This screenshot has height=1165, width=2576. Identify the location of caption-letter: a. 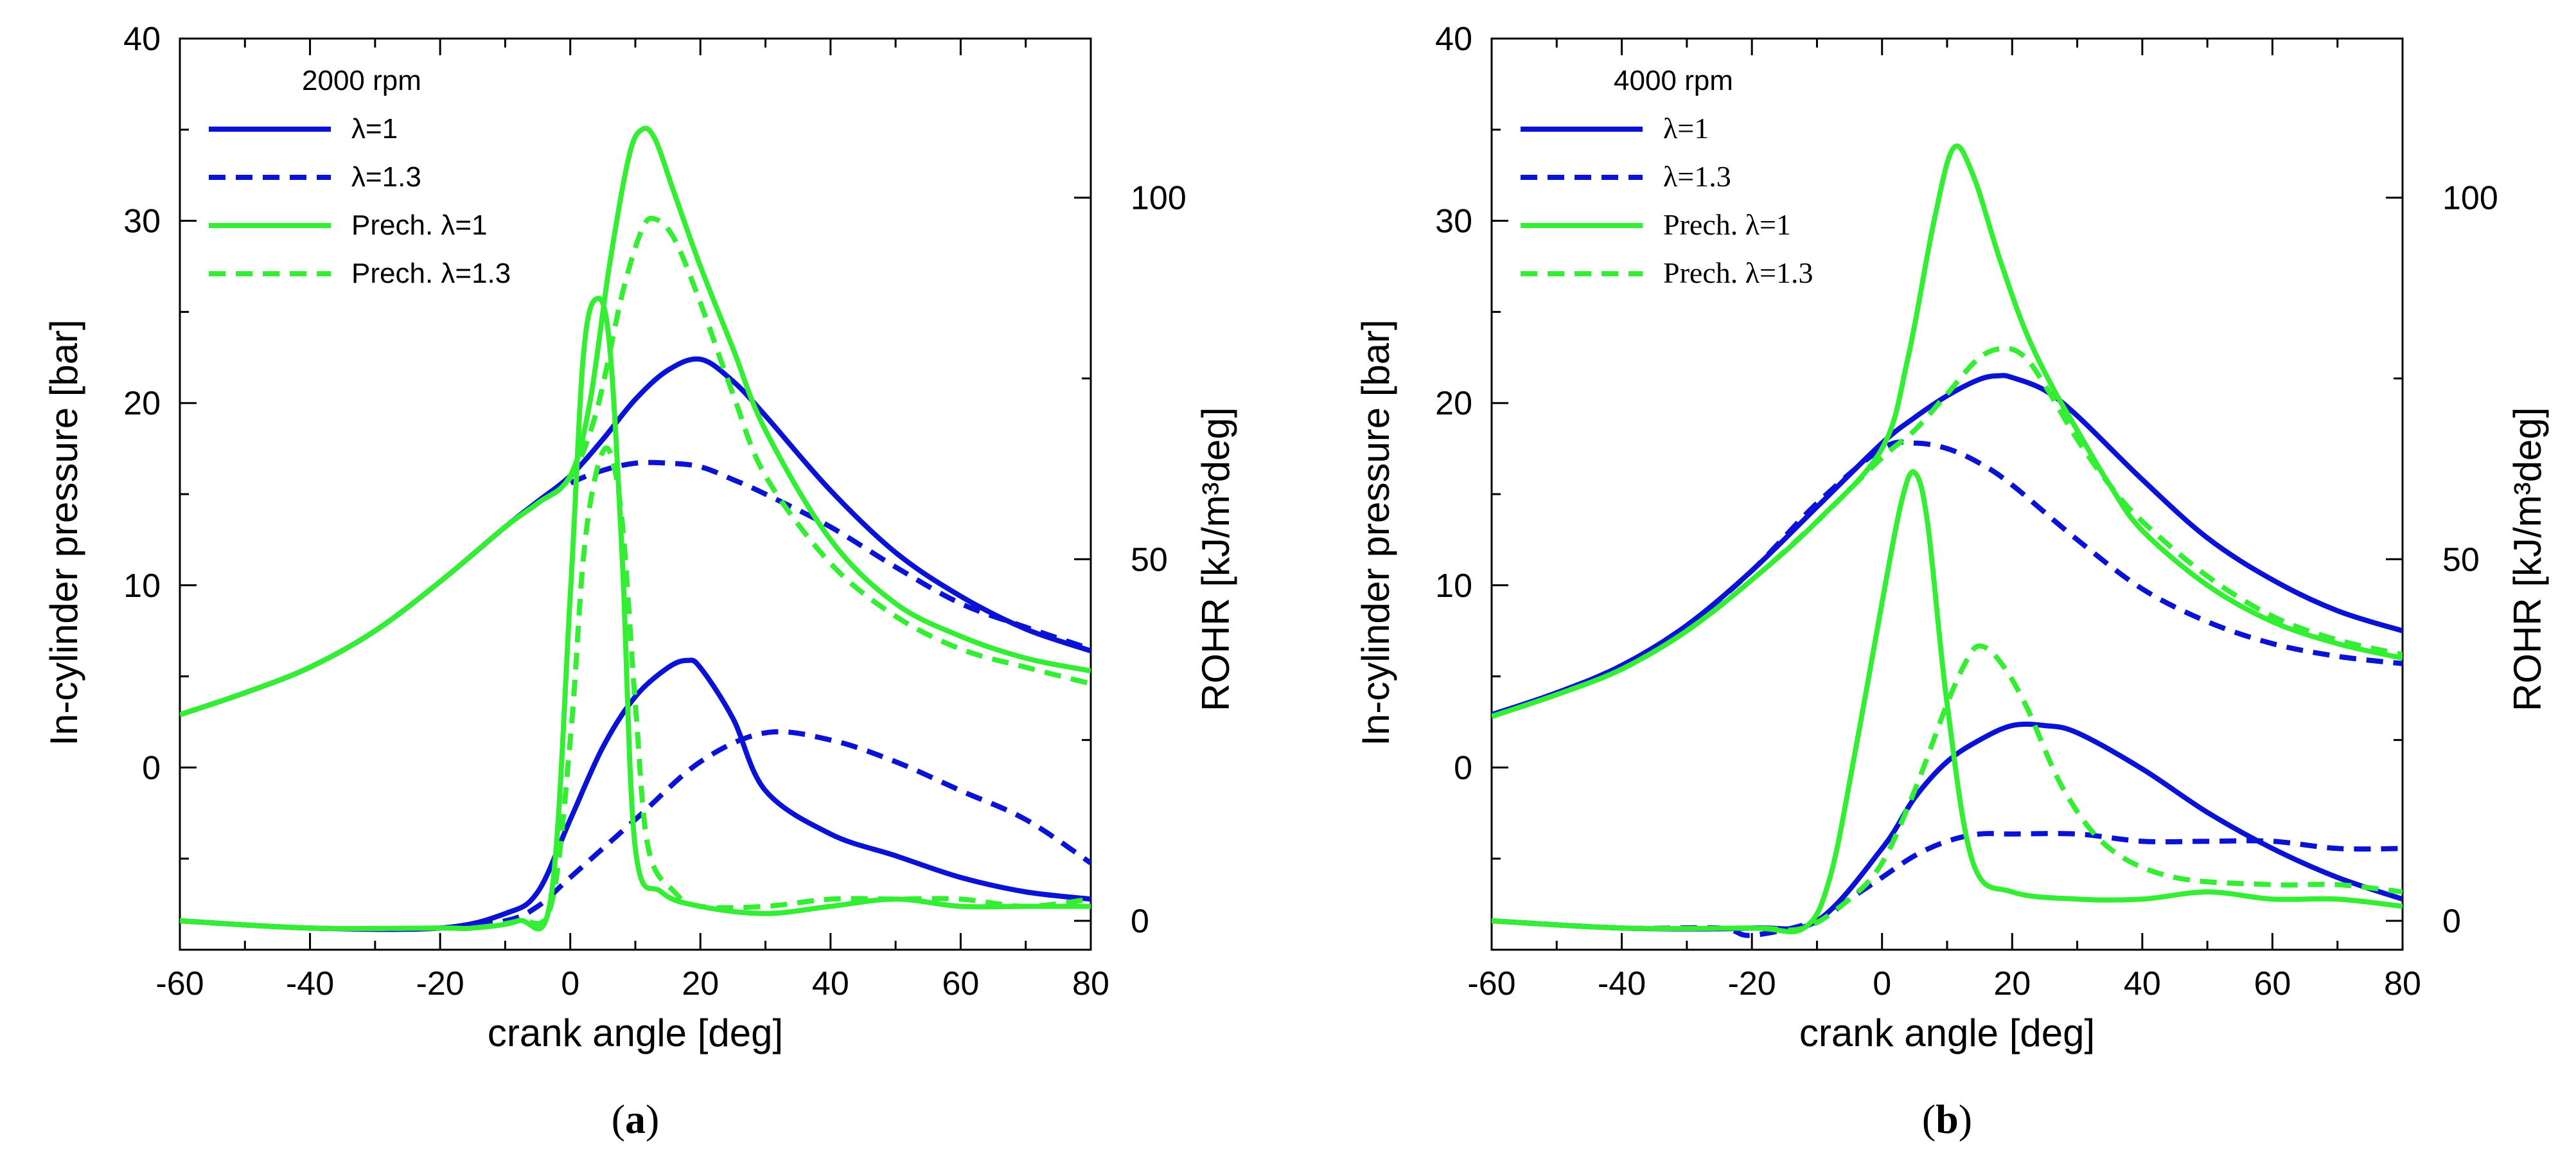
(635, 1119).